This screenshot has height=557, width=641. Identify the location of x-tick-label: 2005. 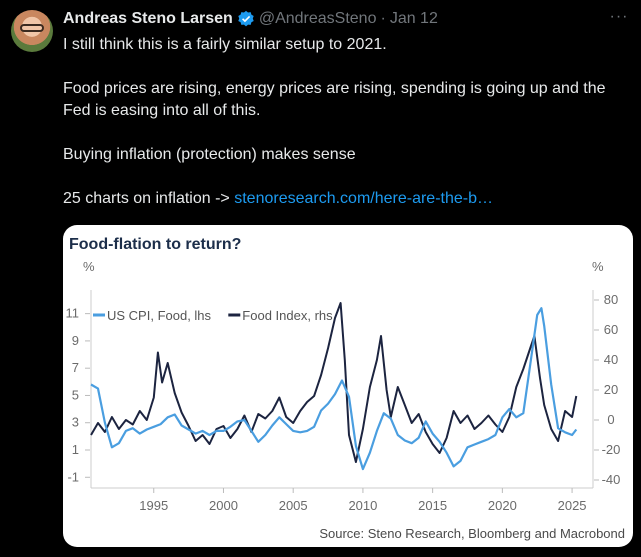
(293, 505).